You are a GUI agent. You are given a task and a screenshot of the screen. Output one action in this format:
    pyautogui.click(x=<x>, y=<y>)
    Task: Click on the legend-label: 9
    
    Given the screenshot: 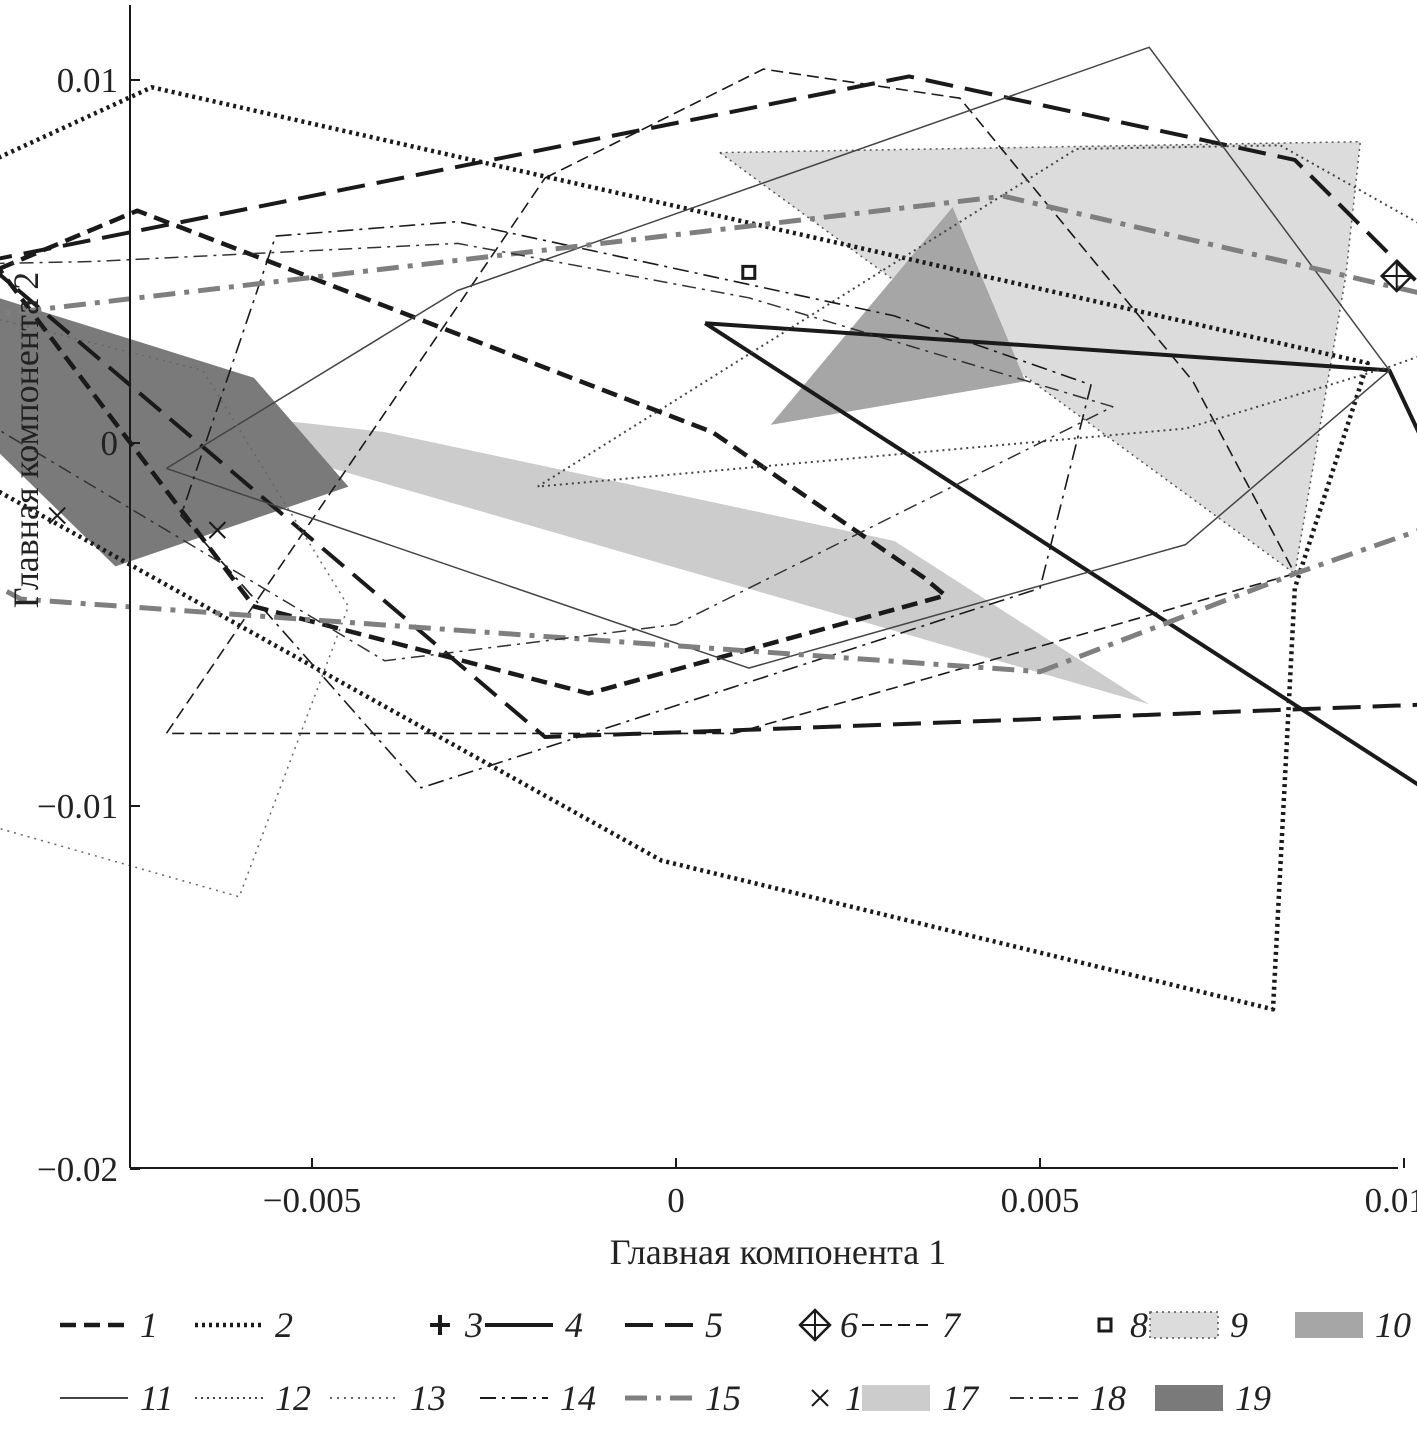 What is the action you would take?
    pyautogui.click(x=1239, y=1325)
    